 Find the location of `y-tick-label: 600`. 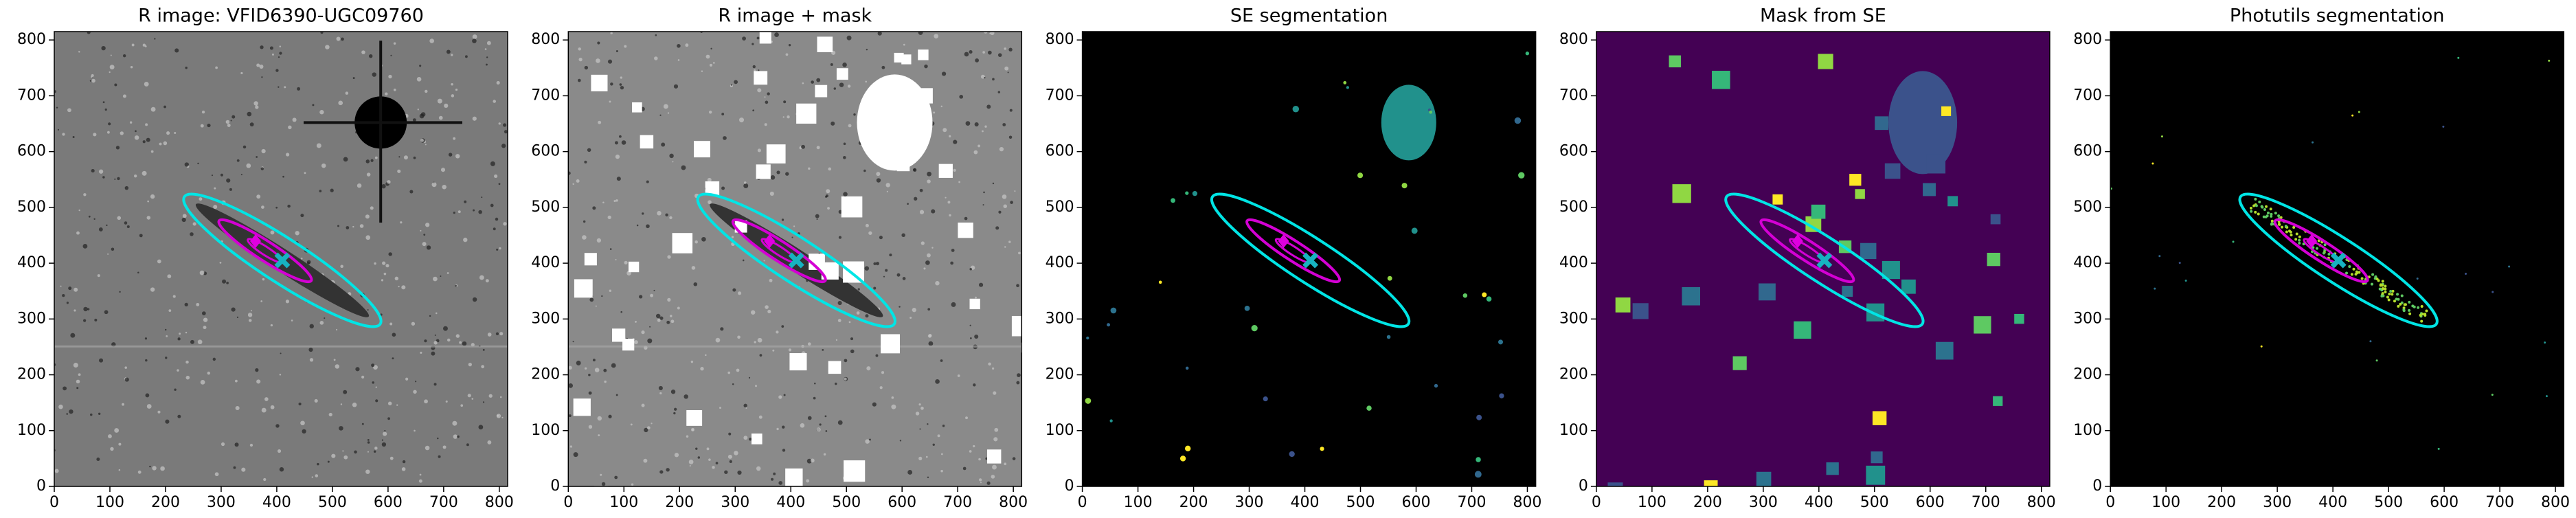

y-tick-label: 600 is located at coordinates (545, 151).